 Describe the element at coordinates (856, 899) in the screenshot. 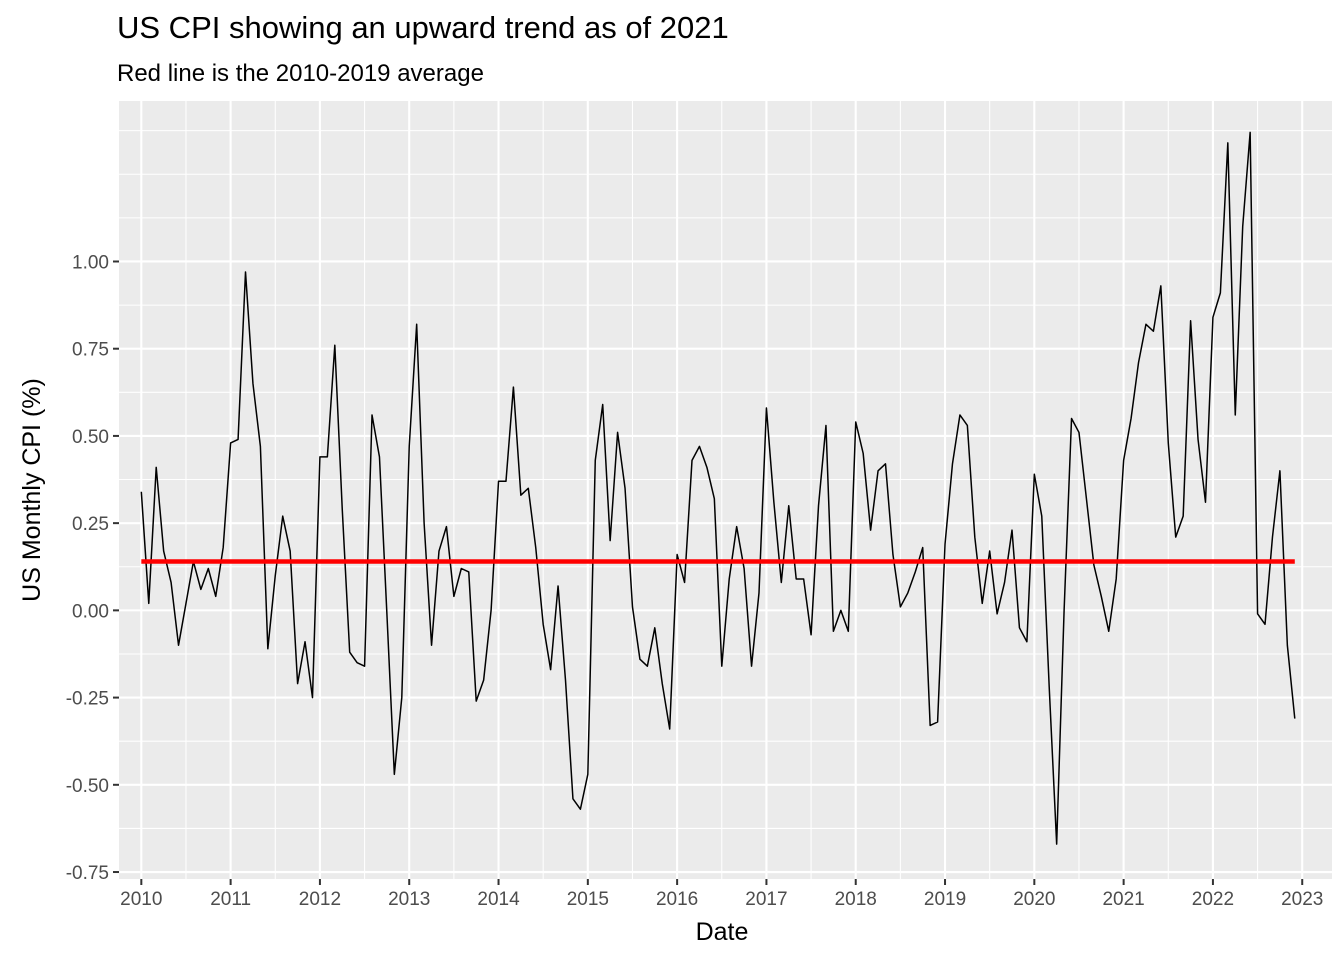

I see `x-tick-label: 2018` at that location.